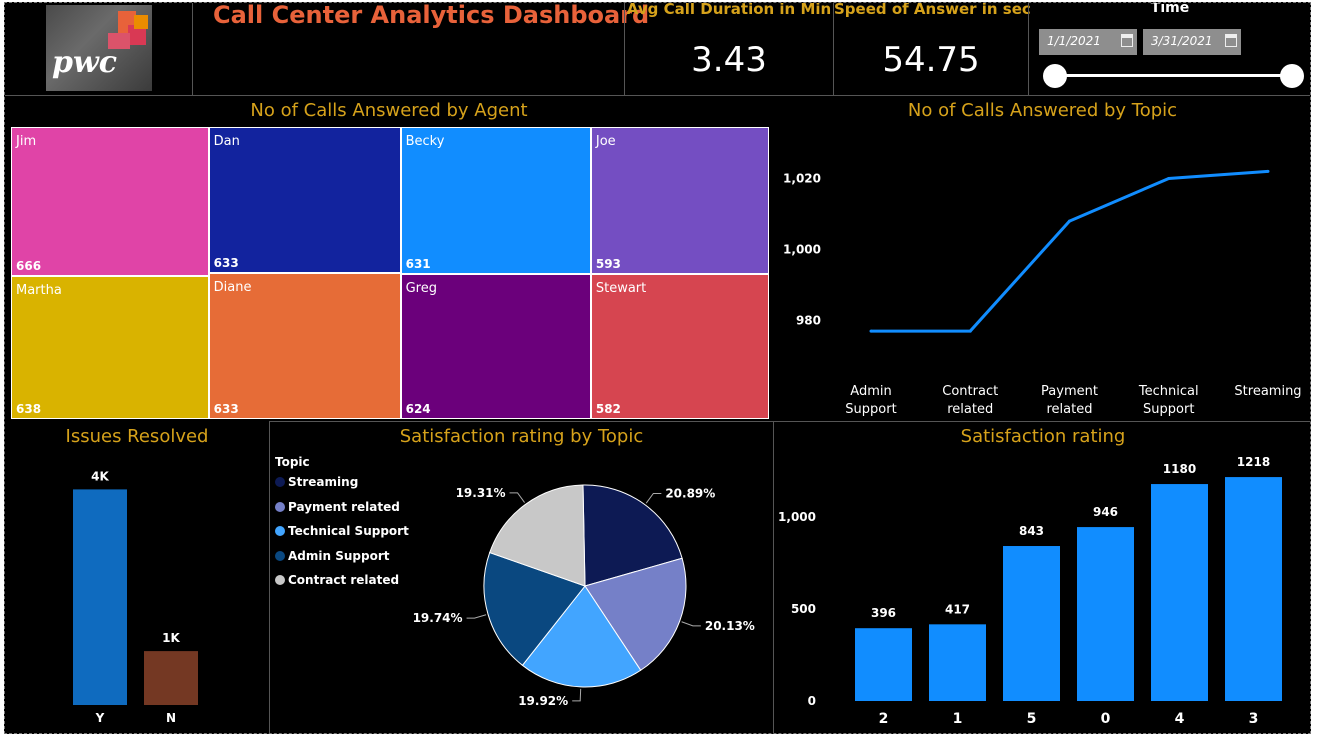 This screenshot has height=738, width=1317. What do you see at coordinates (1253, 462) in the screenshot?
I see `bar-value-label: 1218` at bounding box center [1253, 462].